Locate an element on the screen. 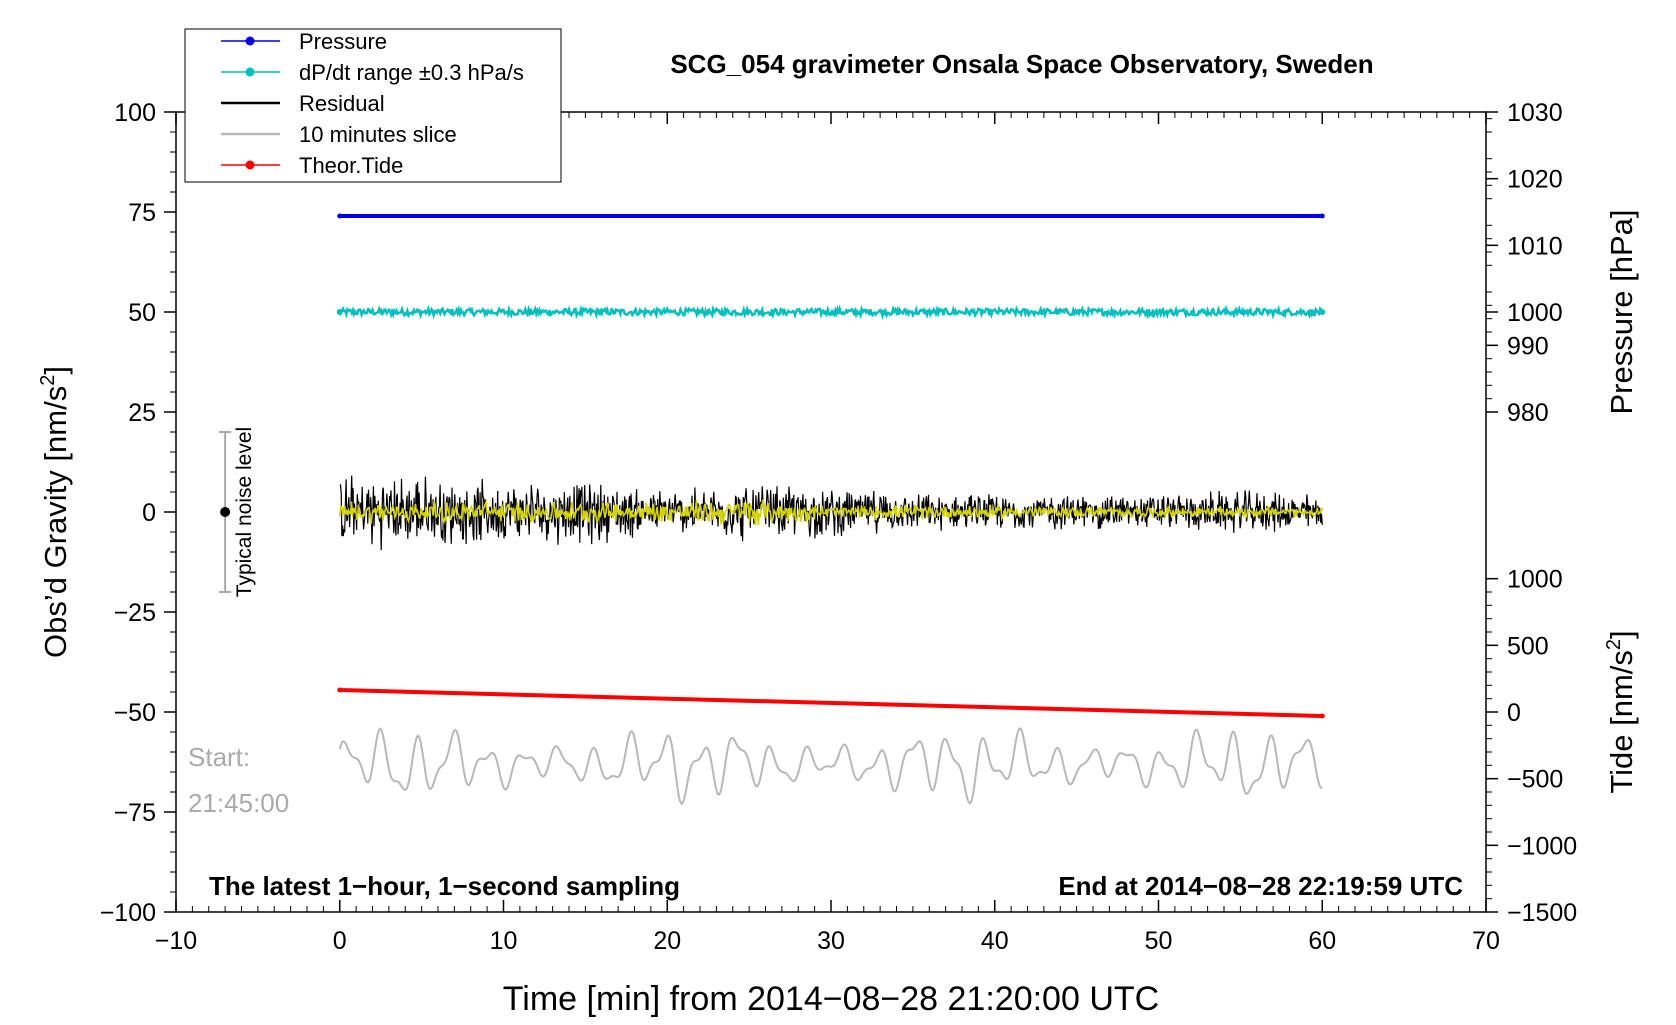  y-tick-label: −75 is located at coordinates (135, 813).